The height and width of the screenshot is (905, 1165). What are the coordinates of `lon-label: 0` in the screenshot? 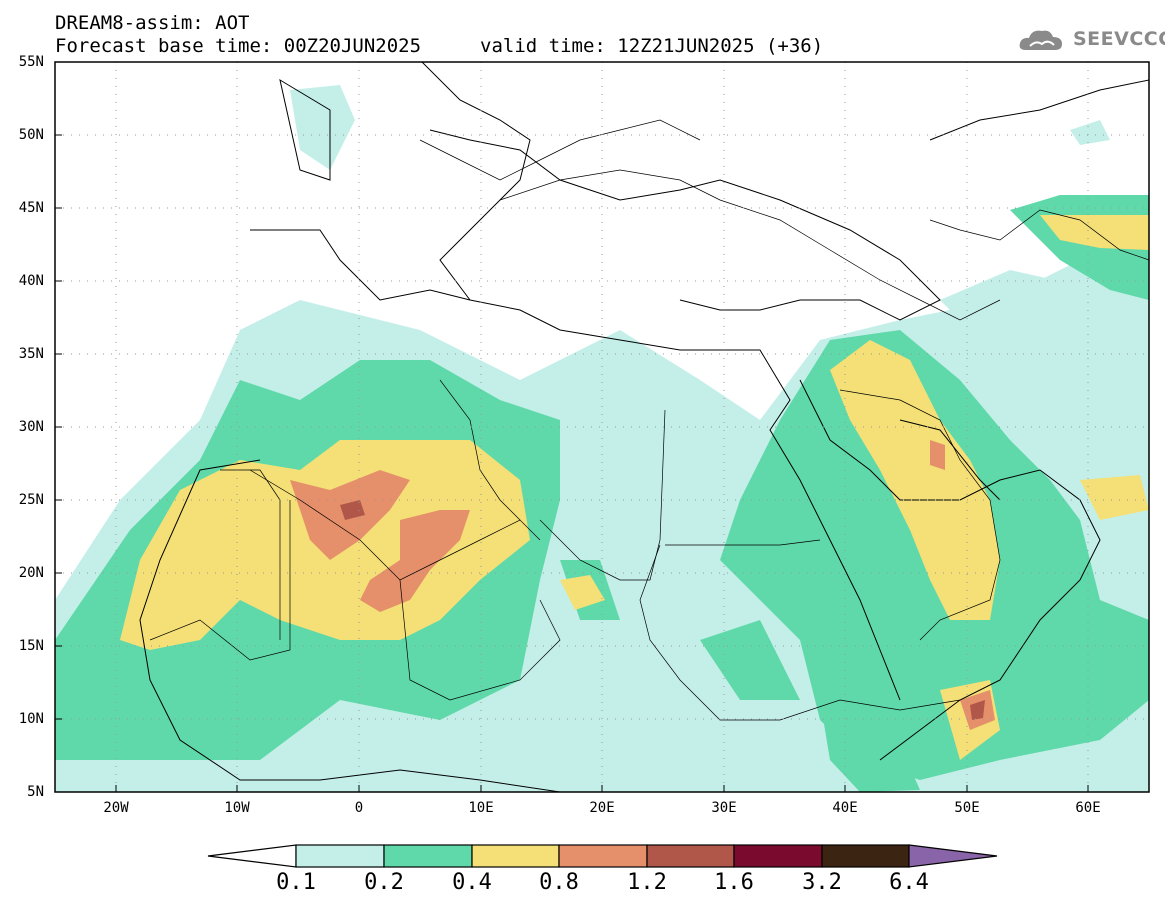 It's located at (359, 808).